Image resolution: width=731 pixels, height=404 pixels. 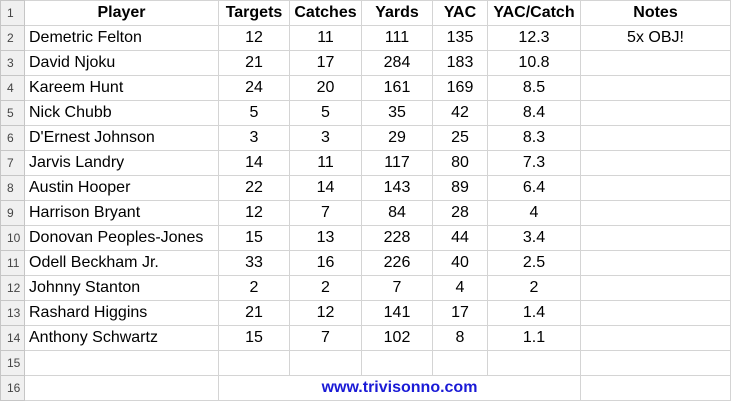 I want to click on catches-cell: 13, so click(x=325, y=238).